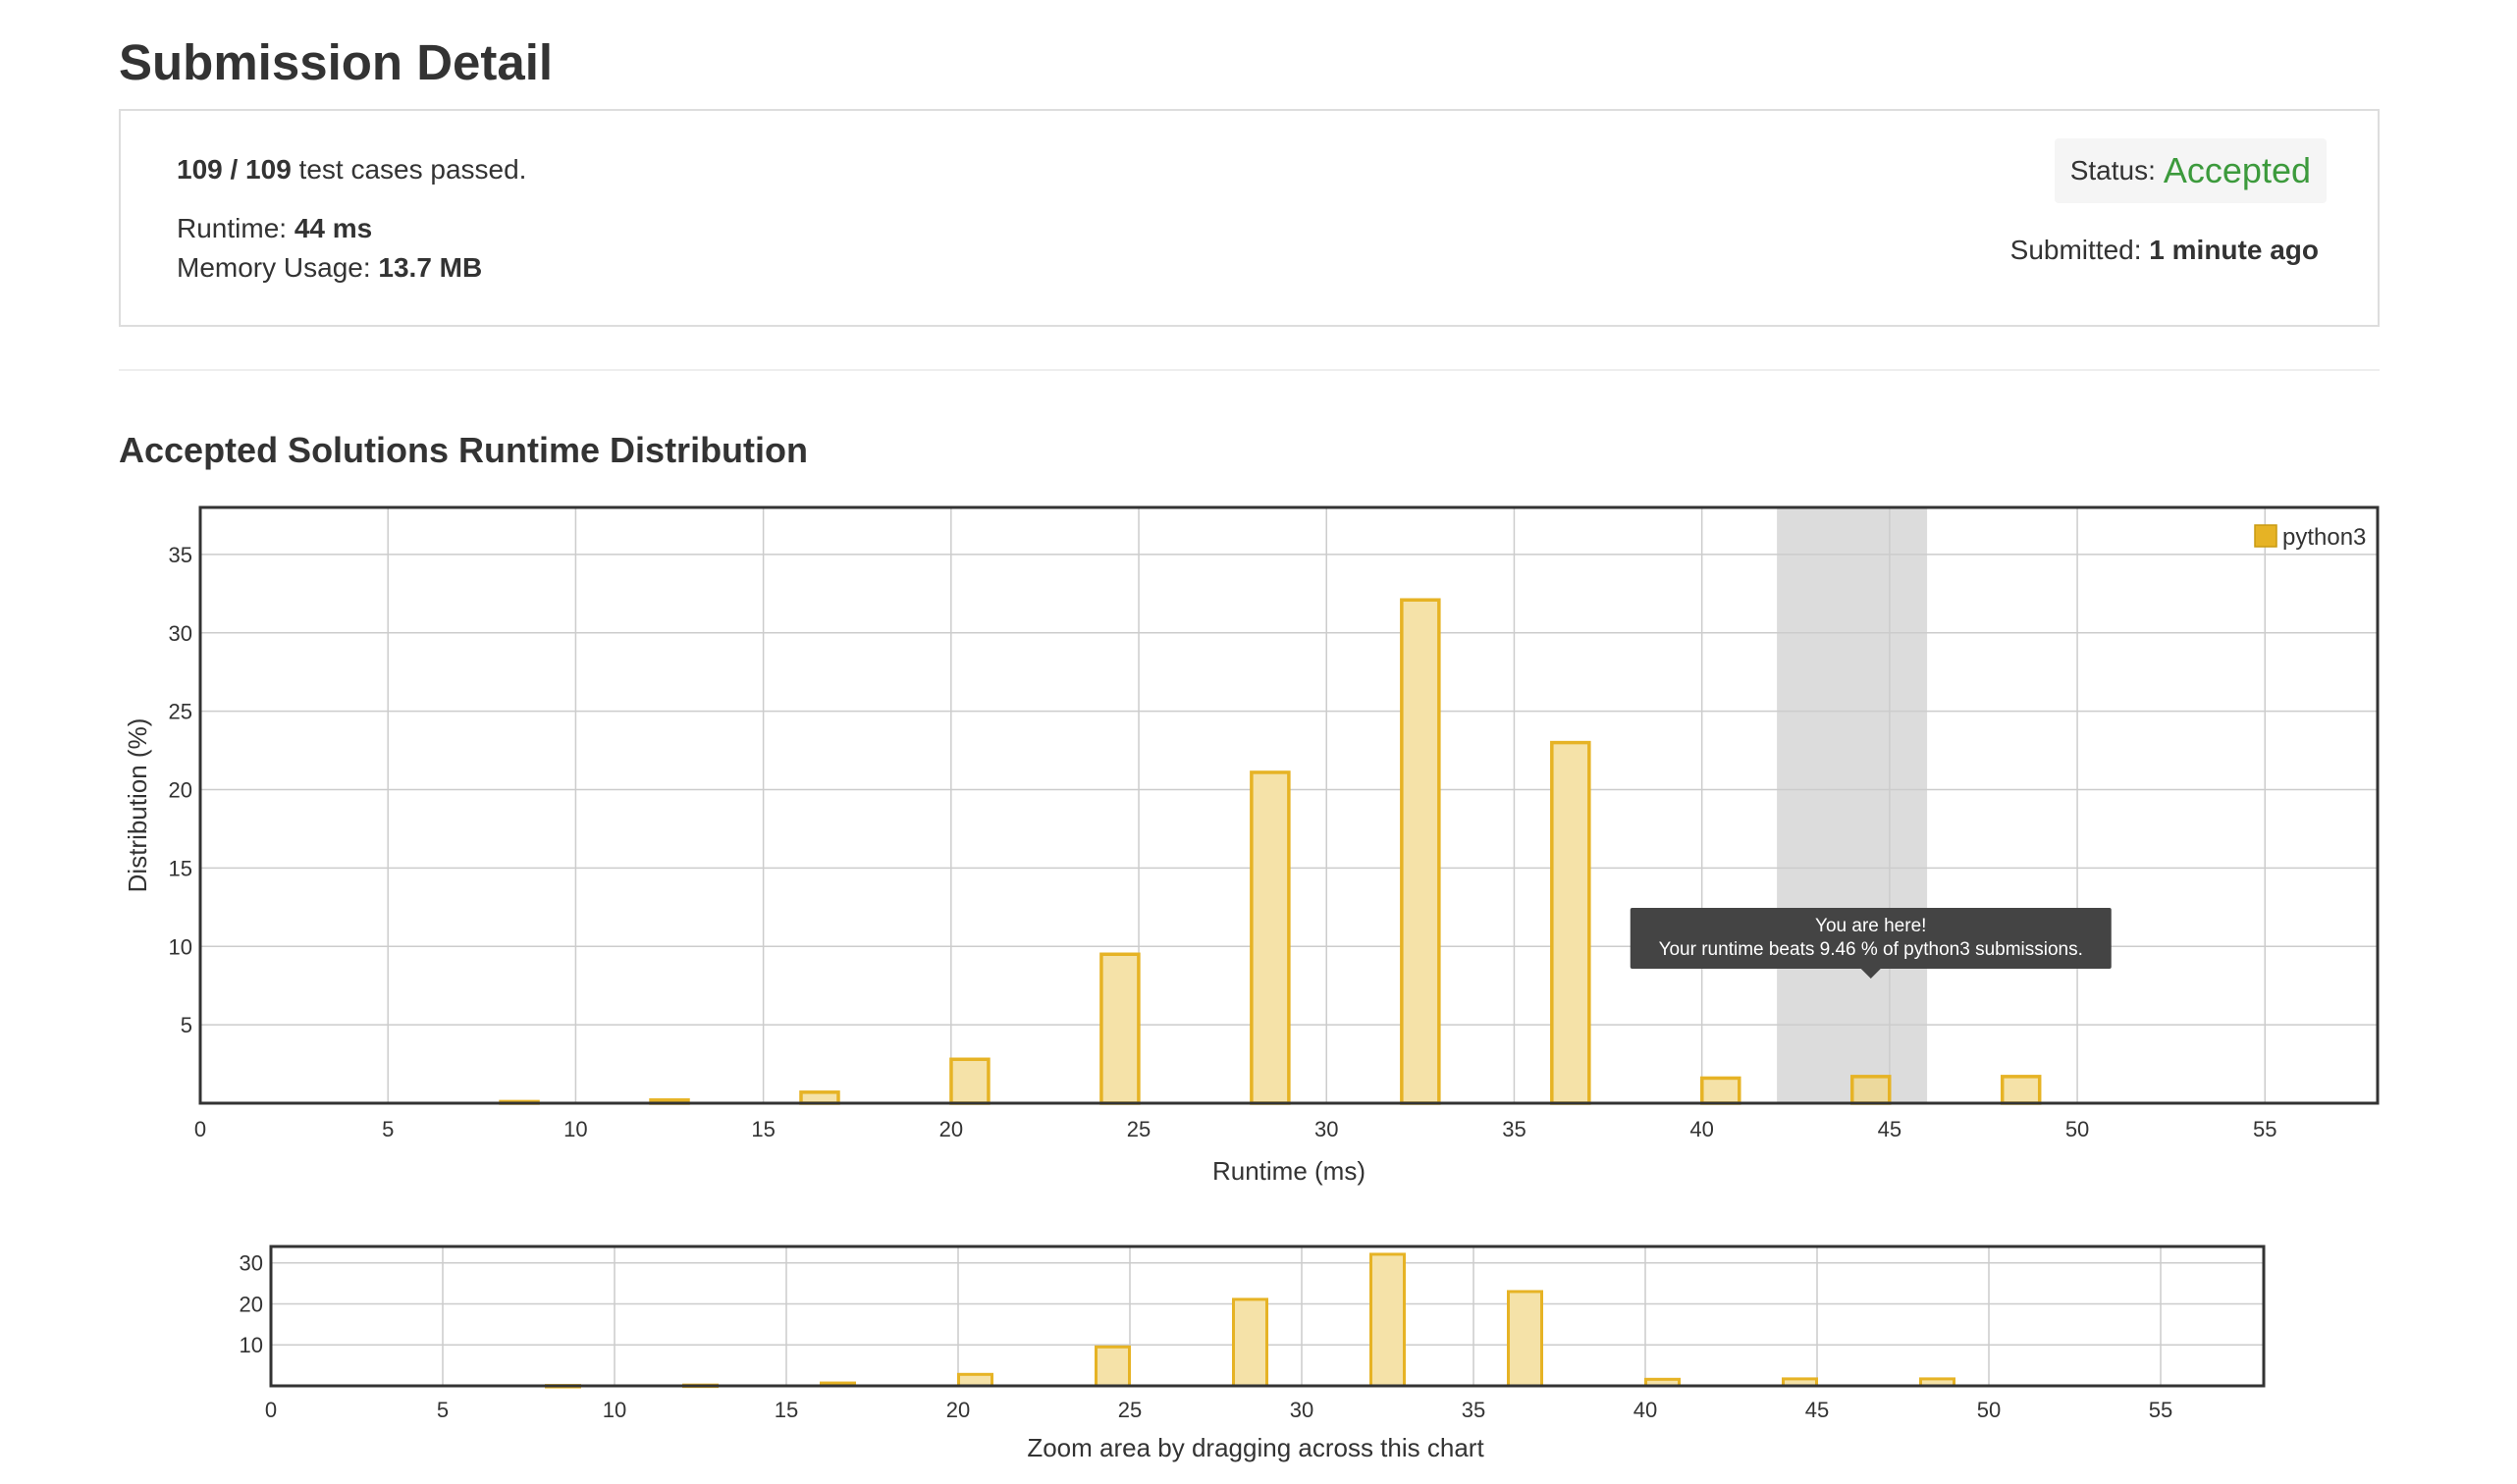  I want to click on test-cases-suffix: test cases passed., so click(409, 170).